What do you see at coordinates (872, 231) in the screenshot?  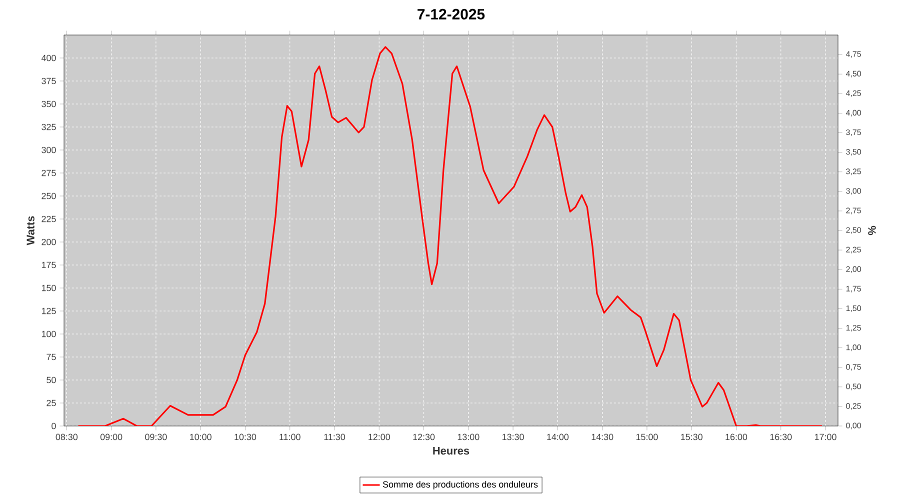 I see `y2-axis-title: %` at bounding box center [872, 231].